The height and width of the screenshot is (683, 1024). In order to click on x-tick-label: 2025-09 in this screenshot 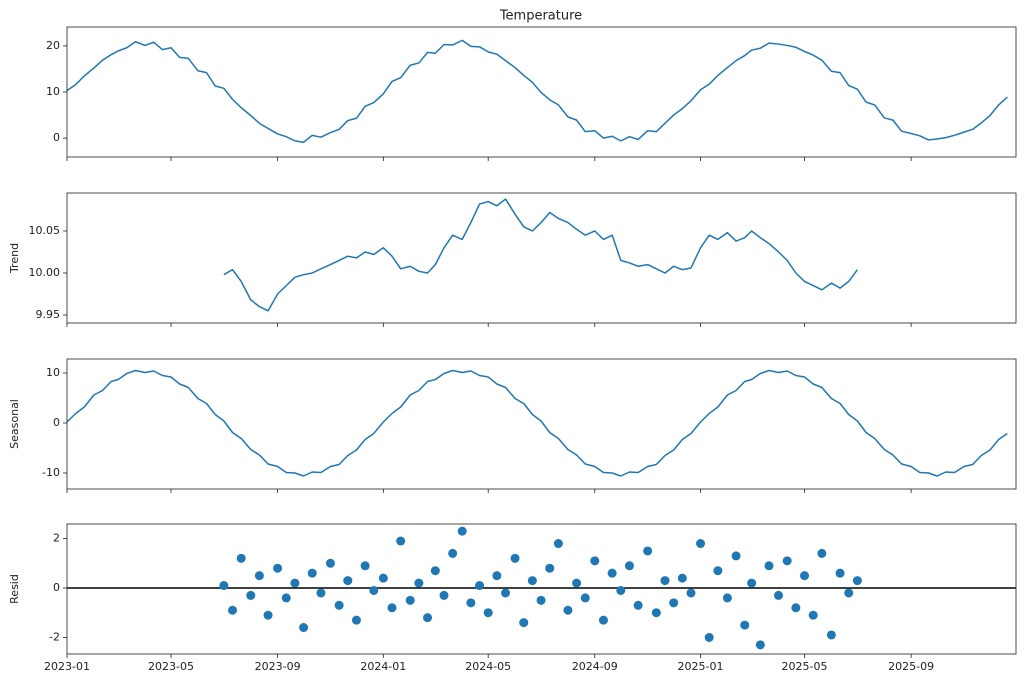, I will do `click(911, 666)`.